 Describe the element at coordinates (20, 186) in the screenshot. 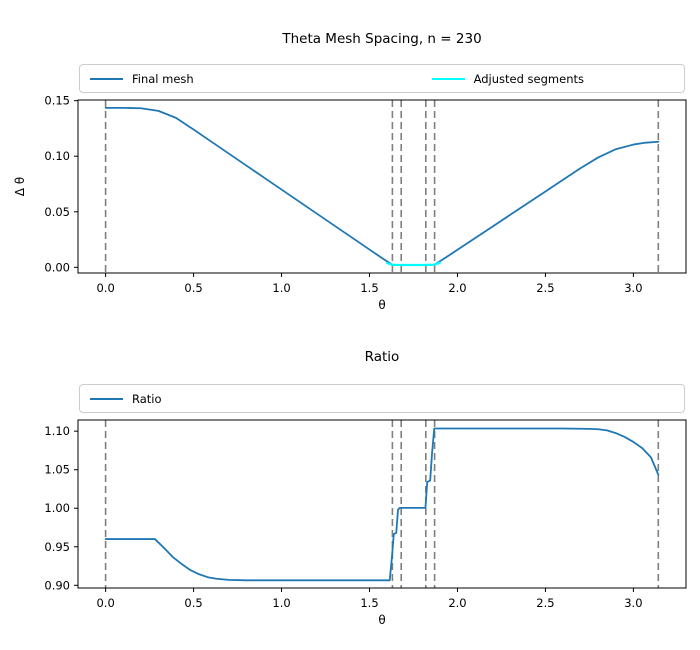

I see `y-axis-label: Δ θ` at that location.